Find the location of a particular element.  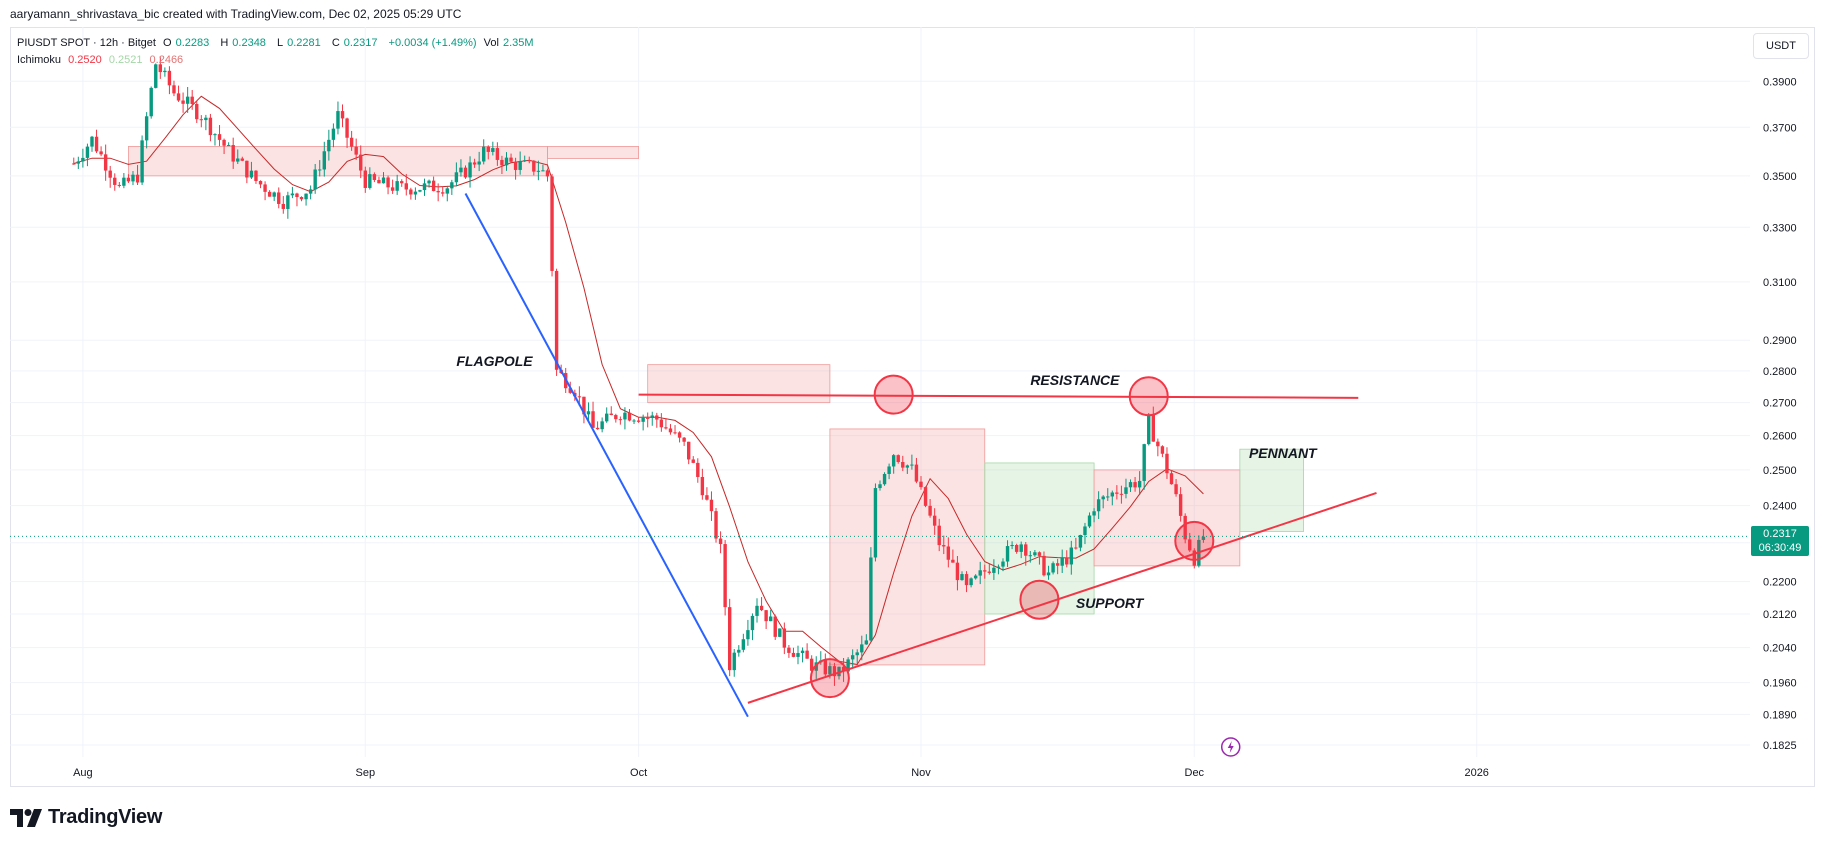

price-tick-label: 0.2900 is located at coordinates (1780, 341).